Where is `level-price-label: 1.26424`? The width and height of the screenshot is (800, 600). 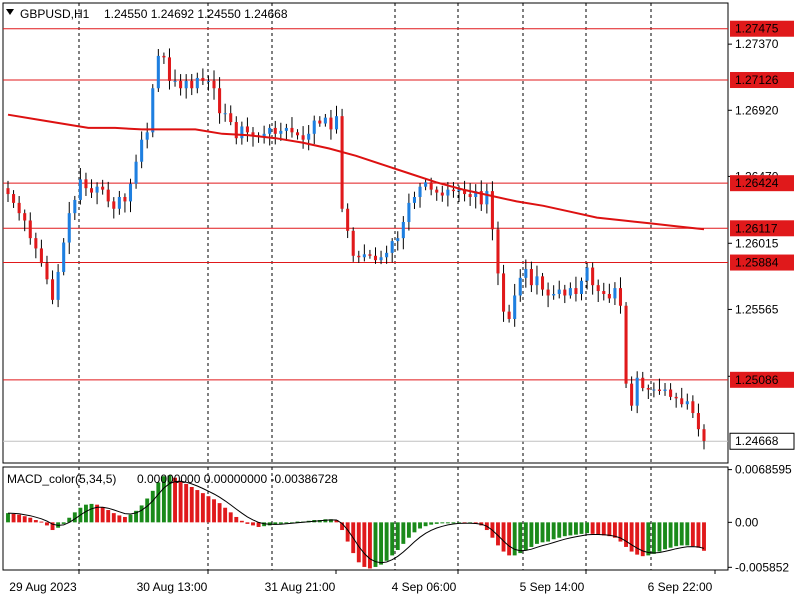 level-price-label: 1.26424 is located at coordinates (757, 183).